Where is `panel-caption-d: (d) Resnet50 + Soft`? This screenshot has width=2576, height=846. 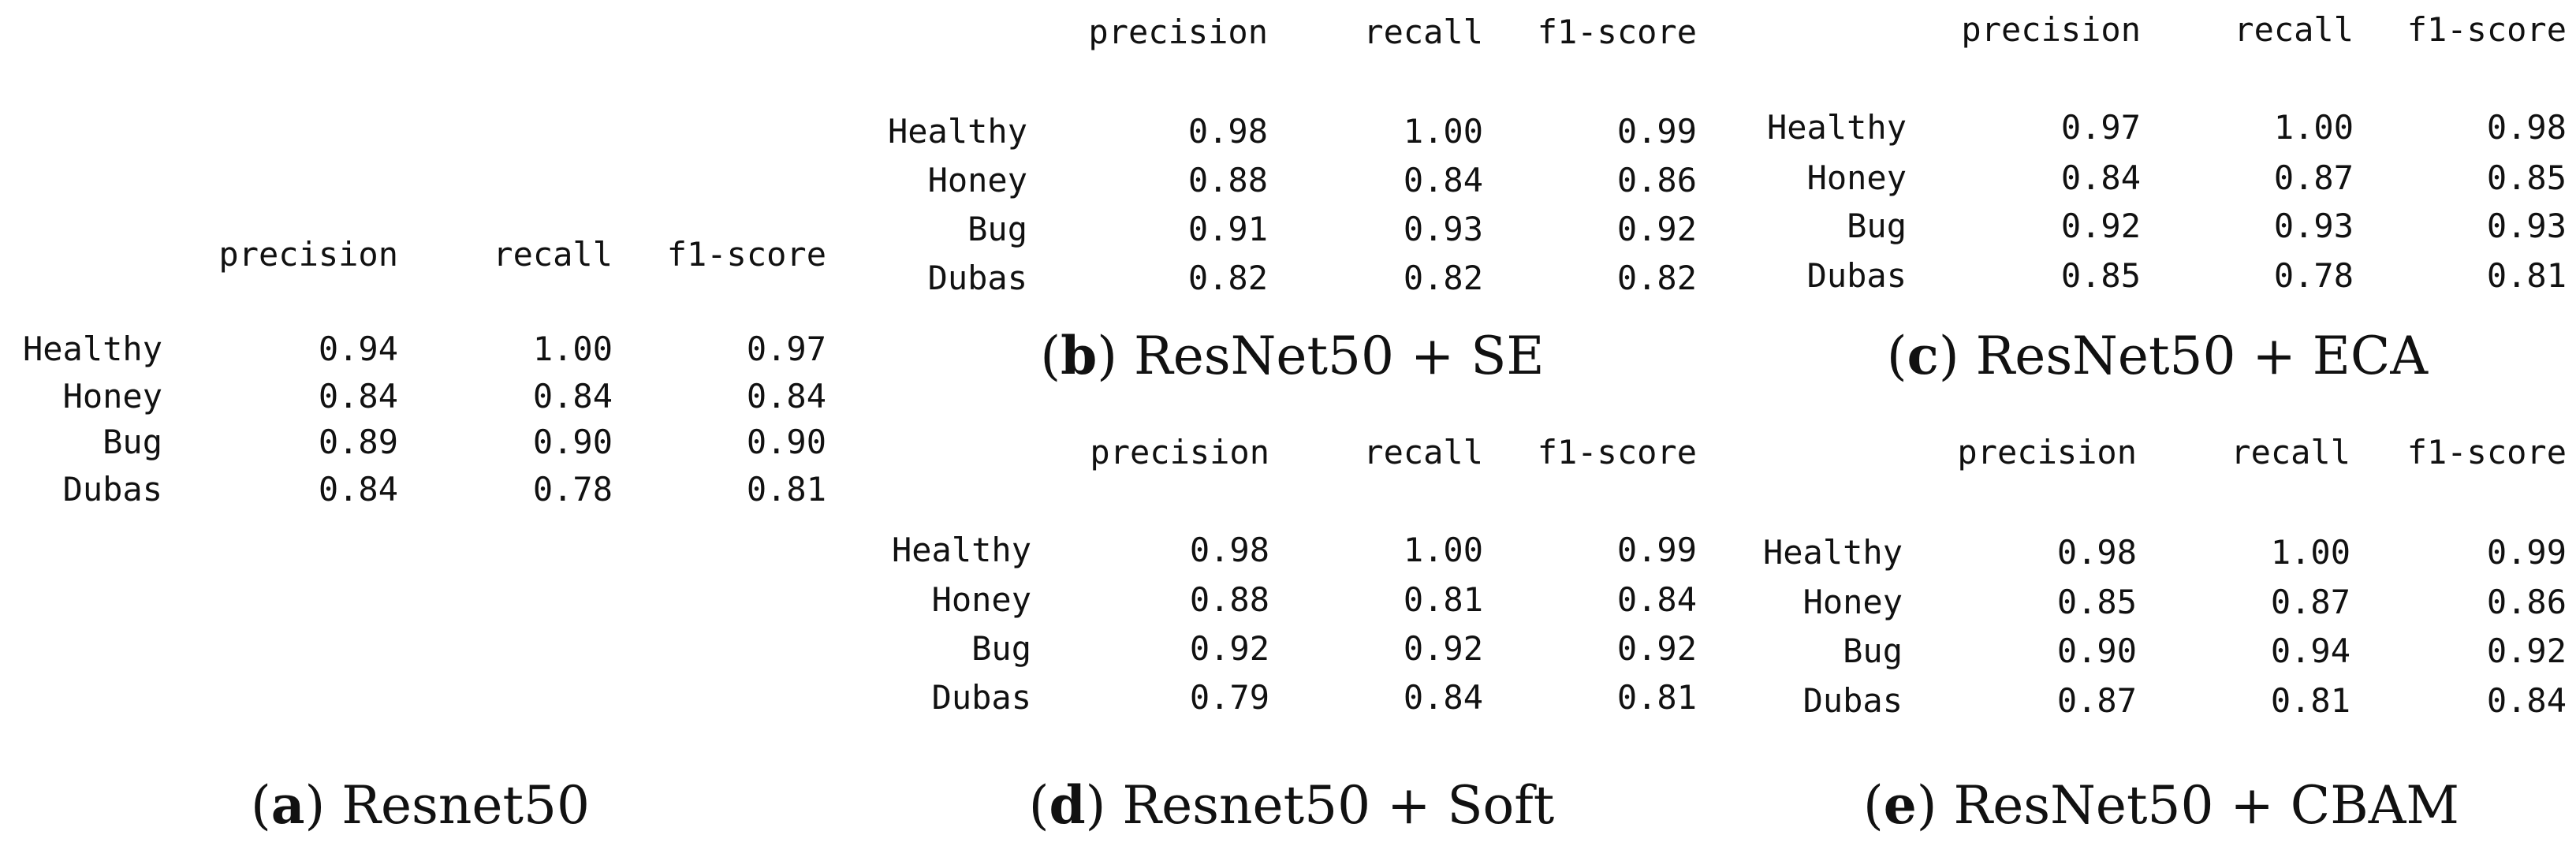 panel-caption-d: (d) Resnet50 + Soft is located at coordinates (1291, 805).